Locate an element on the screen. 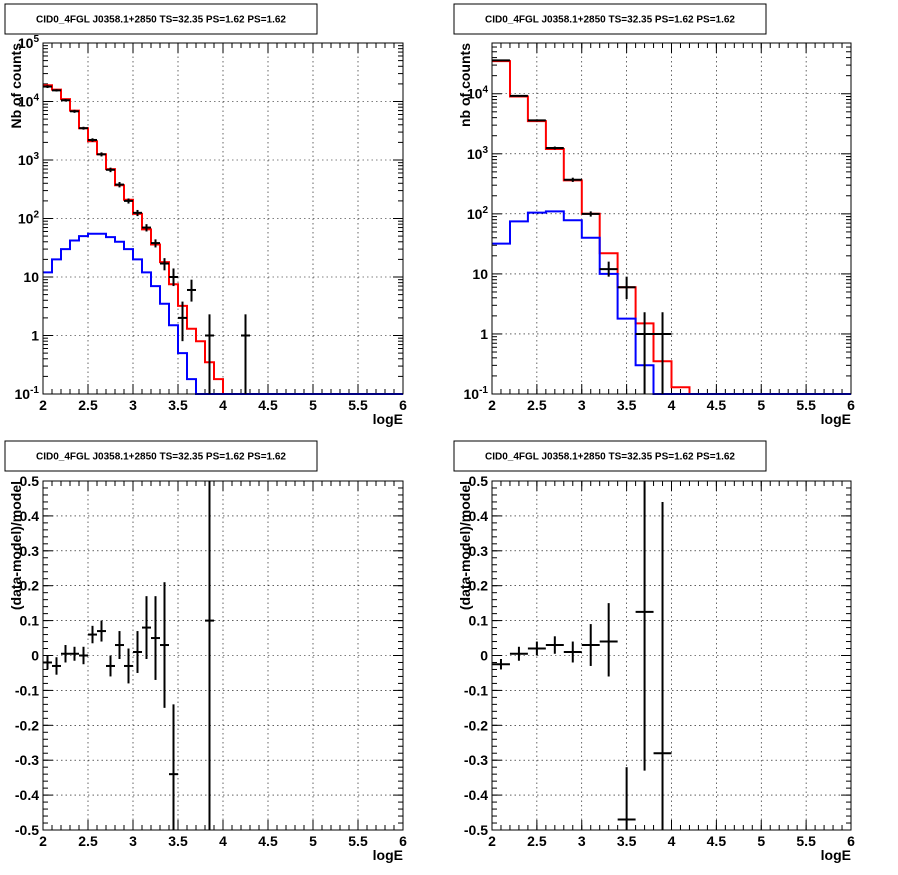 The image size is (898, 875). y-tick-label: 0.2 is located at coordinates (479, 586).